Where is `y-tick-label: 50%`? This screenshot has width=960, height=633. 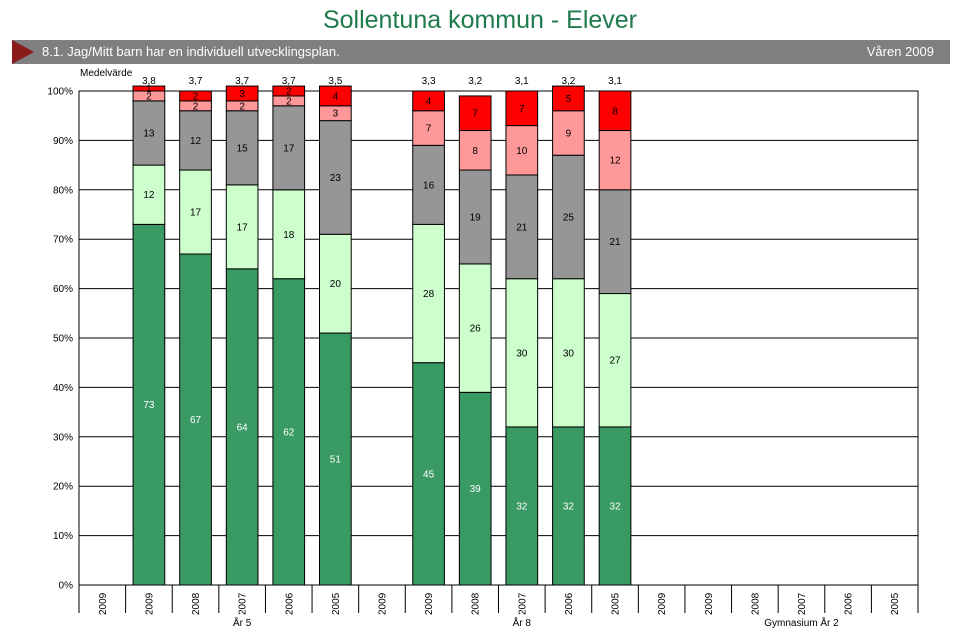
y-tick-label: 50% is located at coordinates (63, 339).